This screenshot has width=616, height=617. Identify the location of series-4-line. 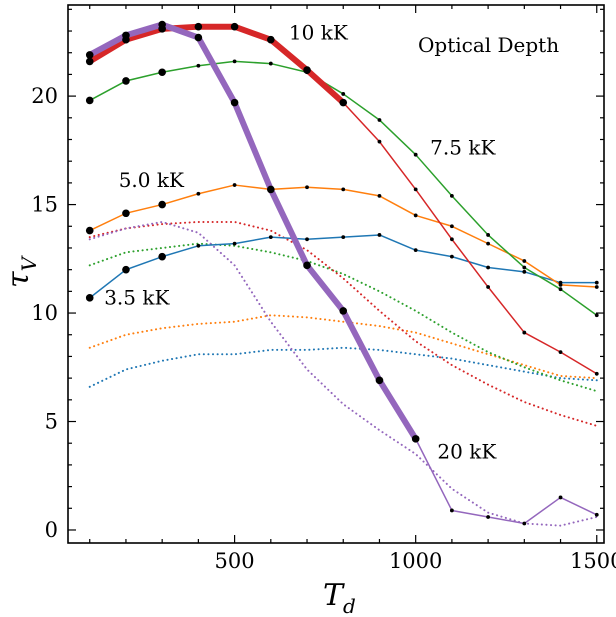
(217, 64).